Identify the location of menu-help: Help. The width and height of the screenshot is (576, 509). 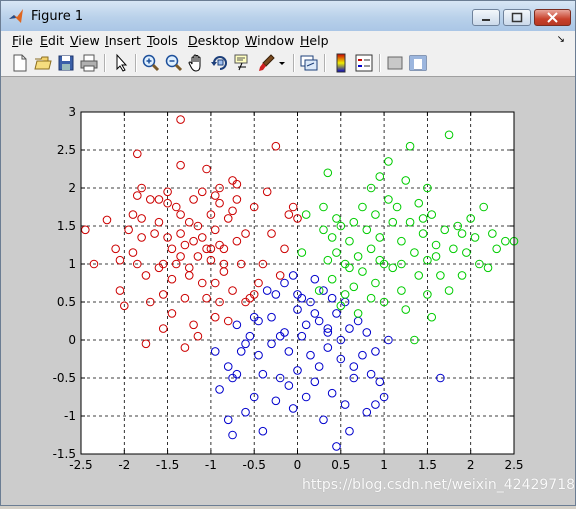
(314, 40).